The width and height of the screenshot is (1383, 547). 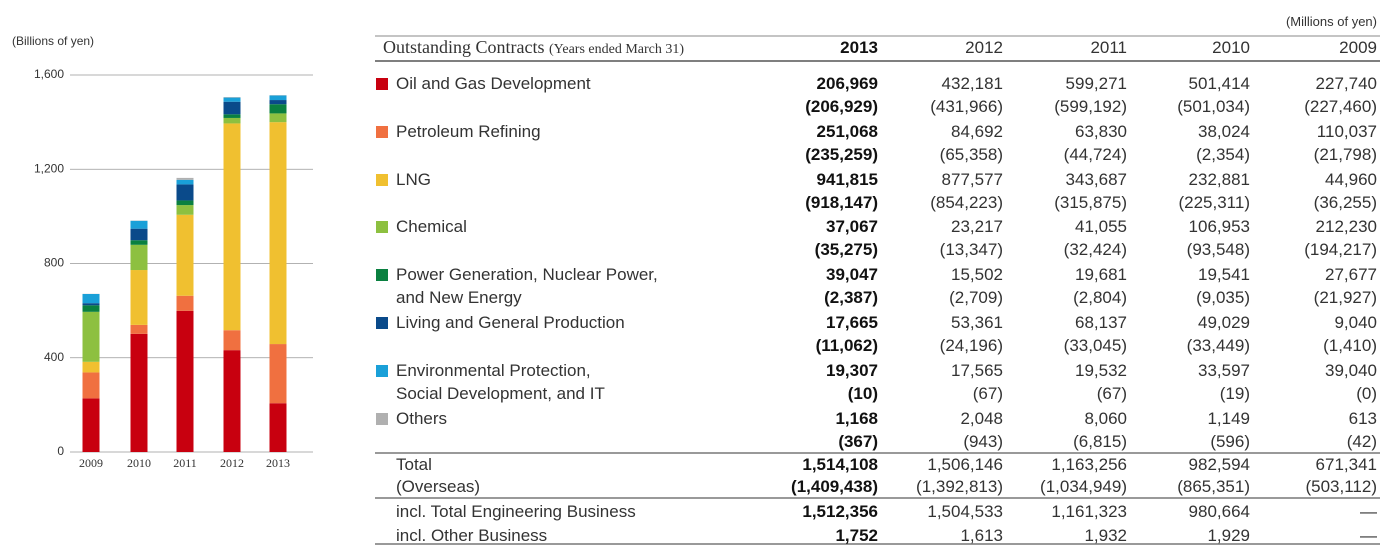 I want to click on column-header: 2009, so click(x=1358, y=47).